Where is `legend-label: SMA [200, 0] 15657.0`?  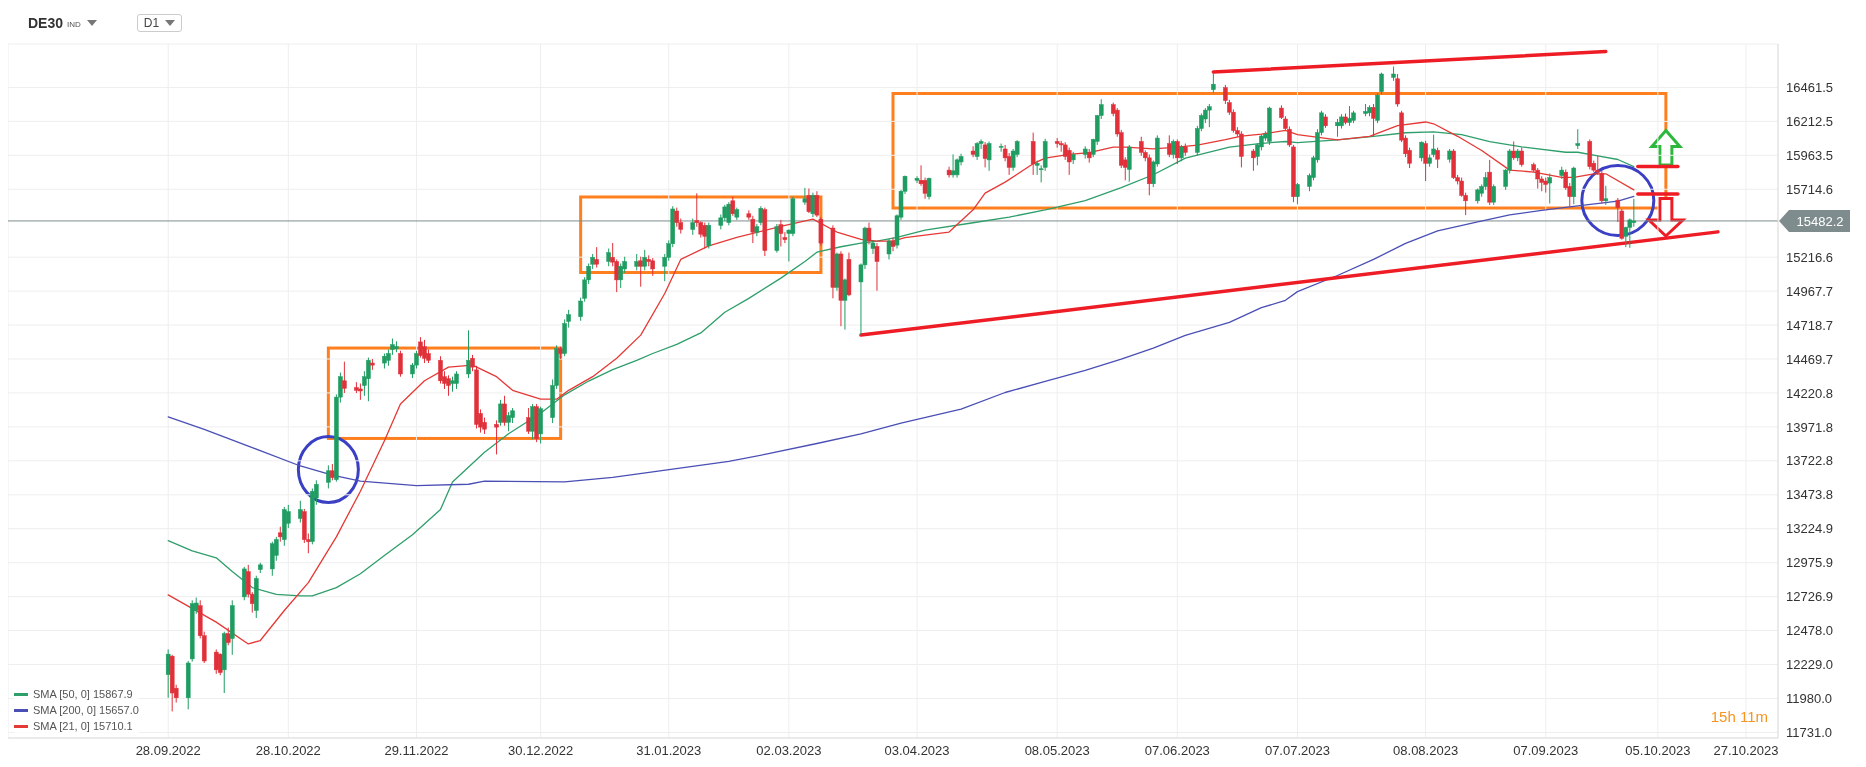 legend-label: SMA [200, 0] 15657.0 is located at coordinates (86, 710).